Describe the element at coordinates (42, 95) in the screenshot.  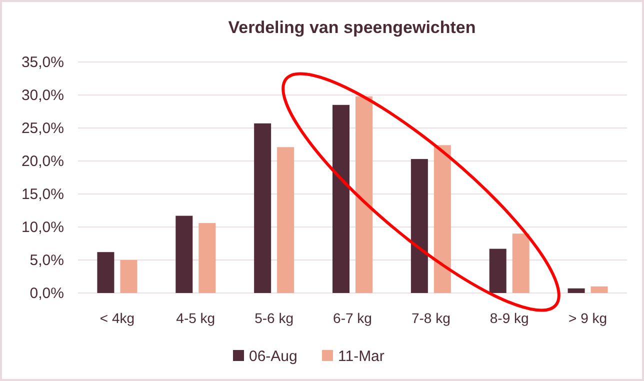
I see `y-tick-label: 30,0%` at that location.